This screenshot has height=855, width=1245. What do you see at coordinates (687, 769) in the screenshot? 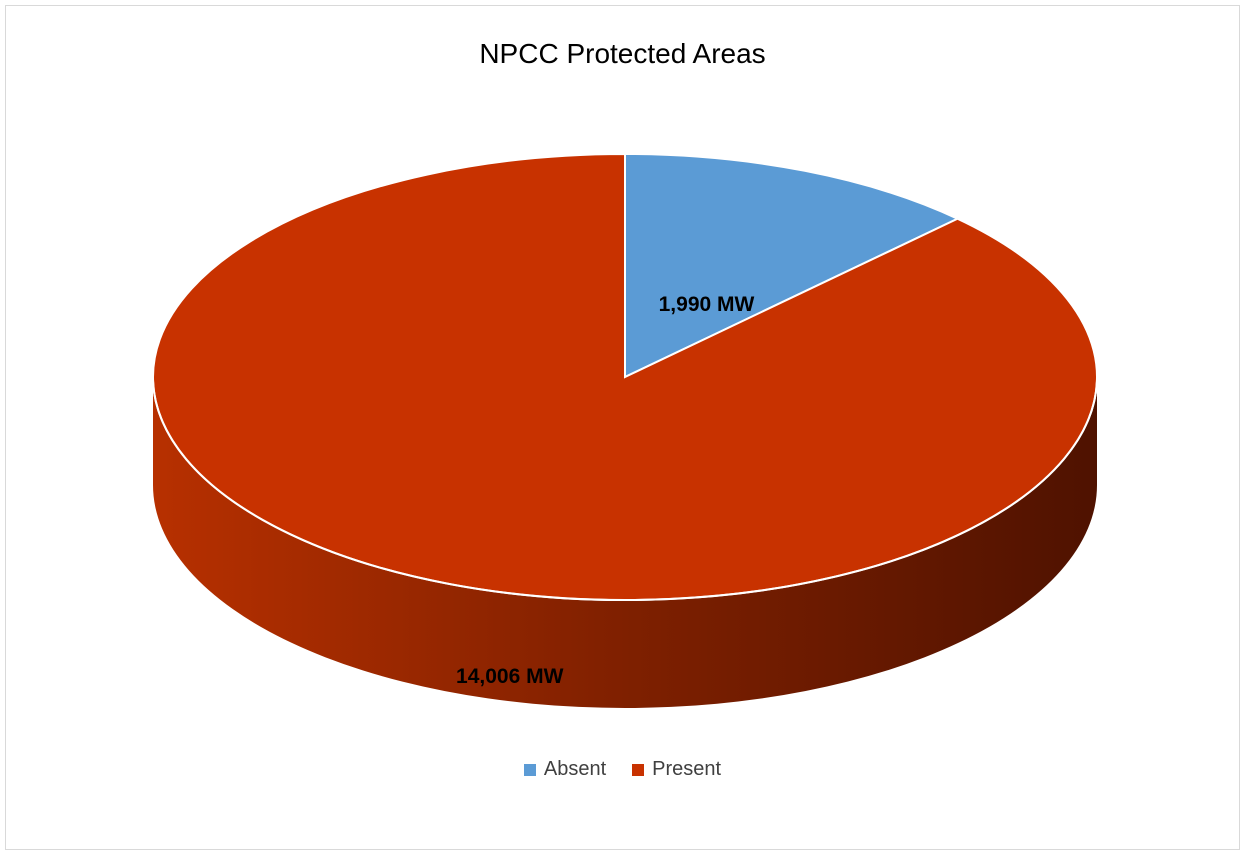
I see `legend-label-present: Present` at bounding box center [687, 769].